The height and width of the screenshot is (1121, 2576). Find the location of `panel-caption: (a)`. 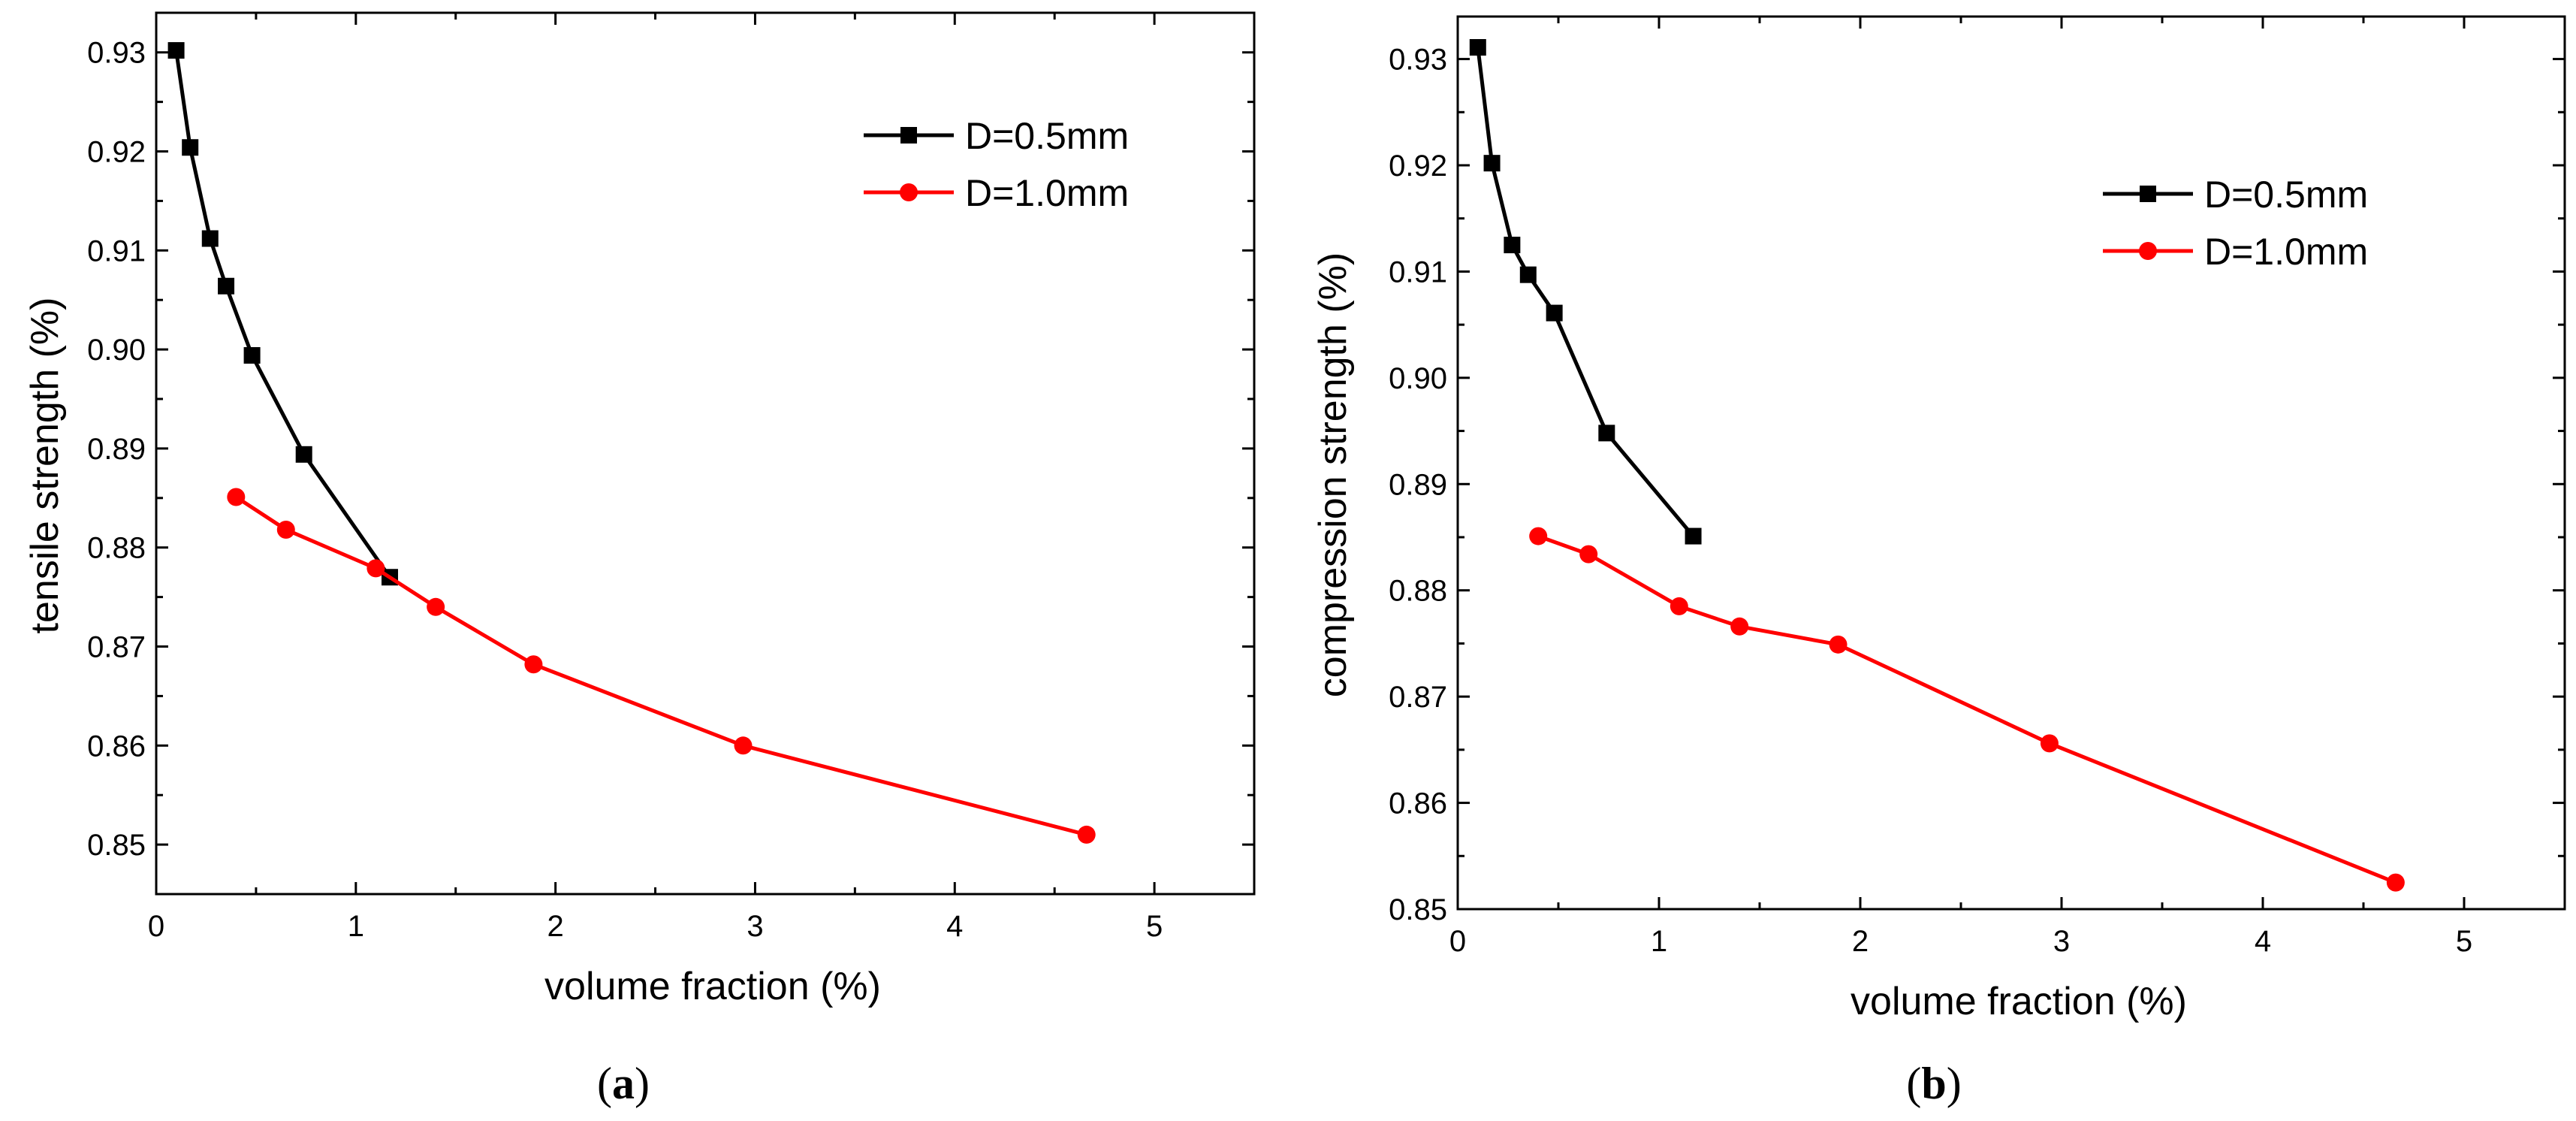

panel-caption: (a) is located at coordinates (623, 1083).